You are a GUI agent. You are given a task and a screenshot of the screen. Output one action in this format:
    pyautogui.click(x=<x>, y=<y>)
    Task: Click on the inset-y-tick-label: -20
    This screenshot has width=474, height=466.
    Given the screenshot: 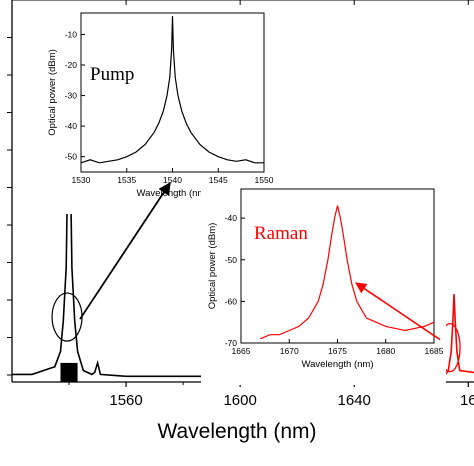 What is the action you would take?
    pyautogui.click(x=71, y=65)
    